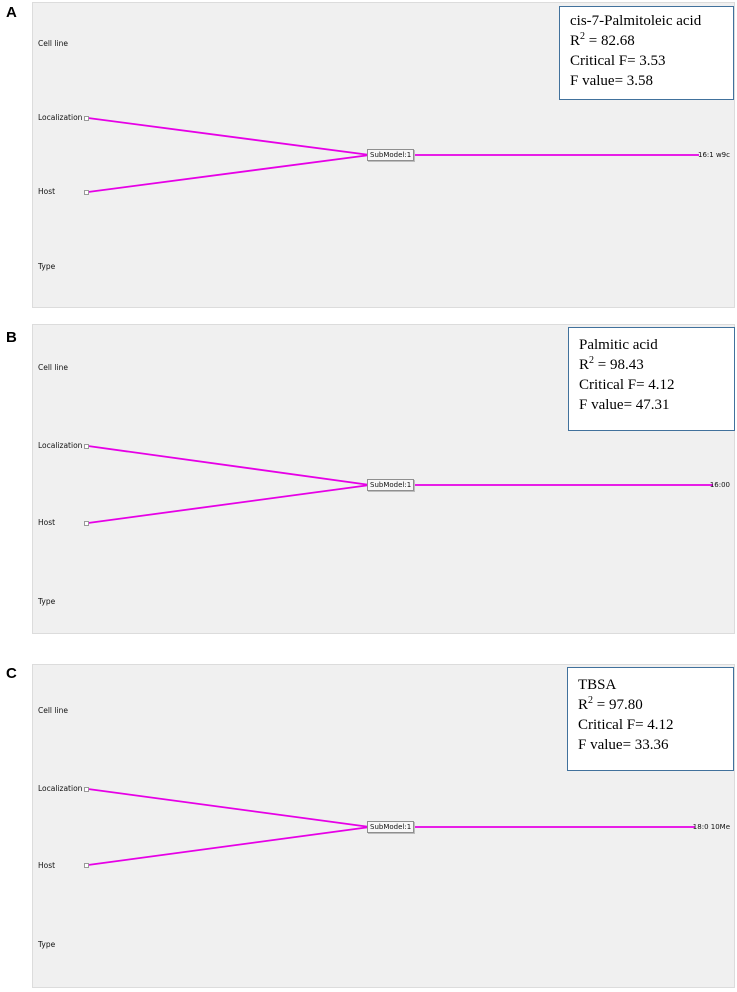  Describe the element at coordinates (651, 705) in the screenshot. I see `stats-r-squared: R2 = 97.80` at that location.